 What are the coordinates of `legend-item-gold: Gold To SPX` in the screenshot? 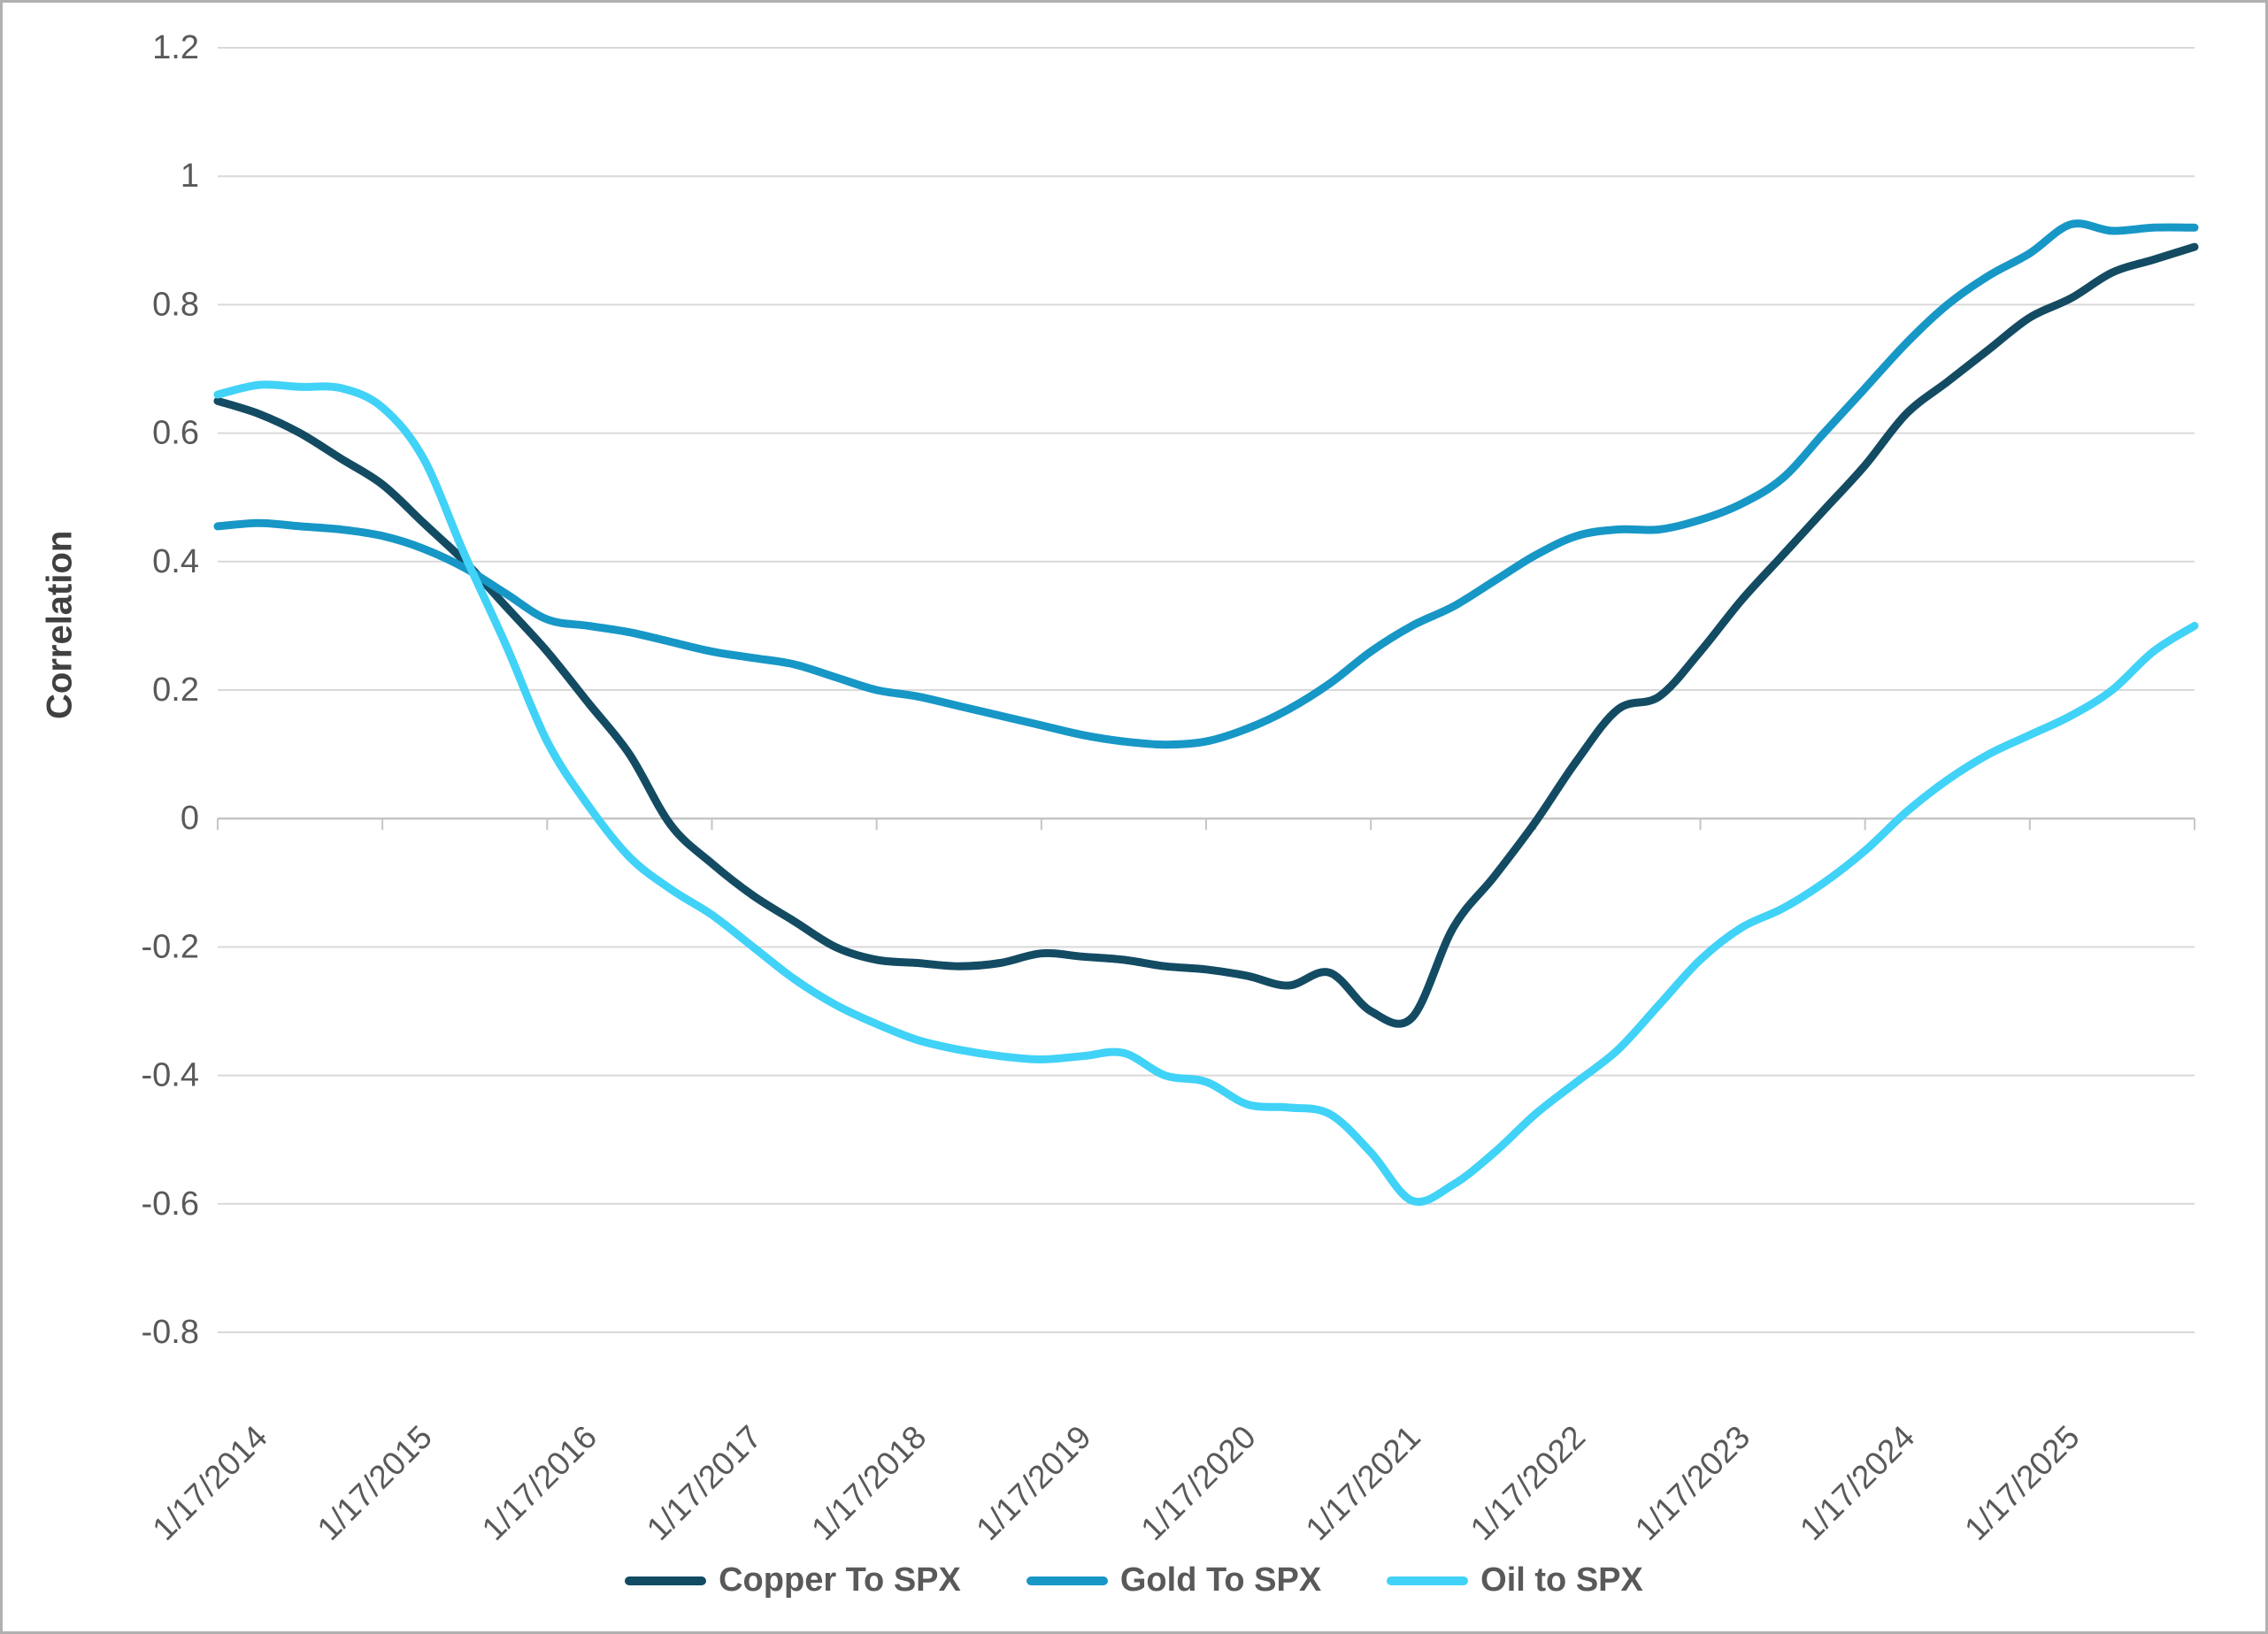 It's located at (1173, 1580).